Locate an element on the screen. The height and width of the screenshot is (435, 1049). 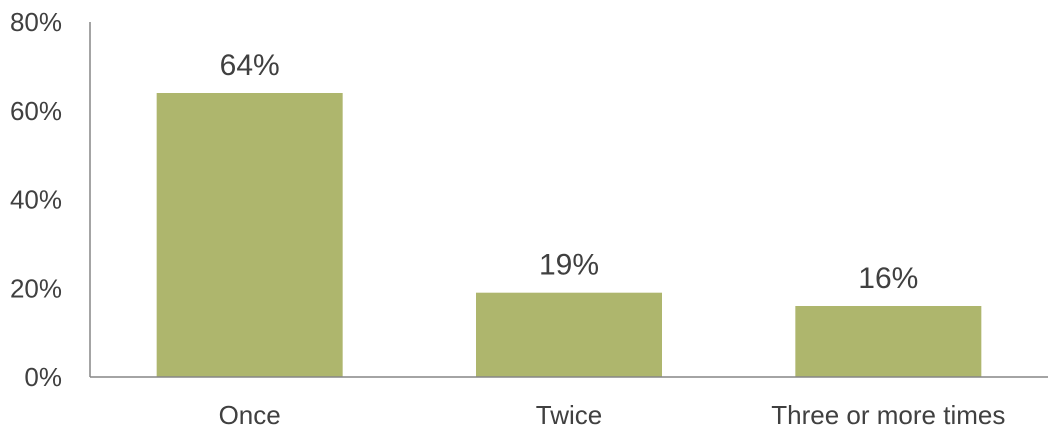
y-tick-label: 20% is located at coordinates (36, 288).